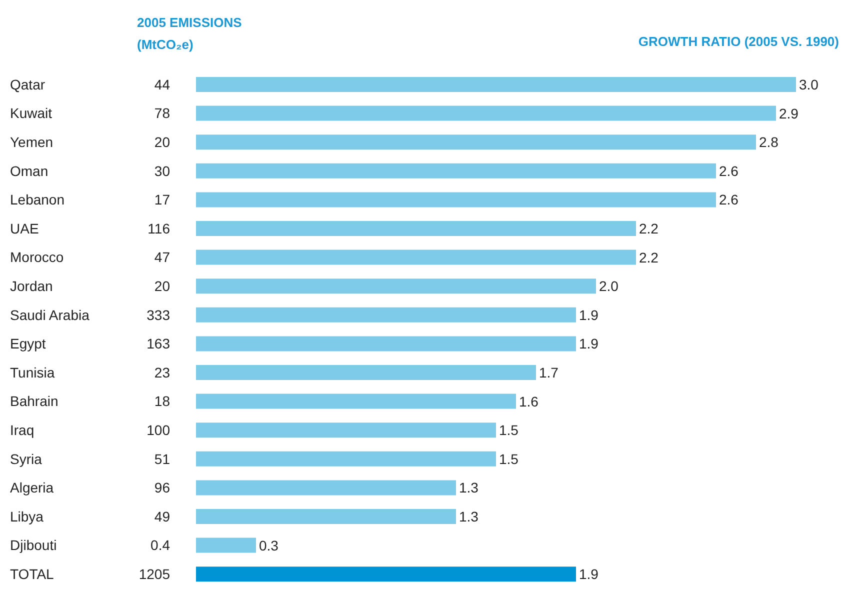 This screenshot has height=593, width=841. What do you see at coordinates (158, 430) in the screenshot?
I see `data-label: 100` at bounding box center [158, 430].